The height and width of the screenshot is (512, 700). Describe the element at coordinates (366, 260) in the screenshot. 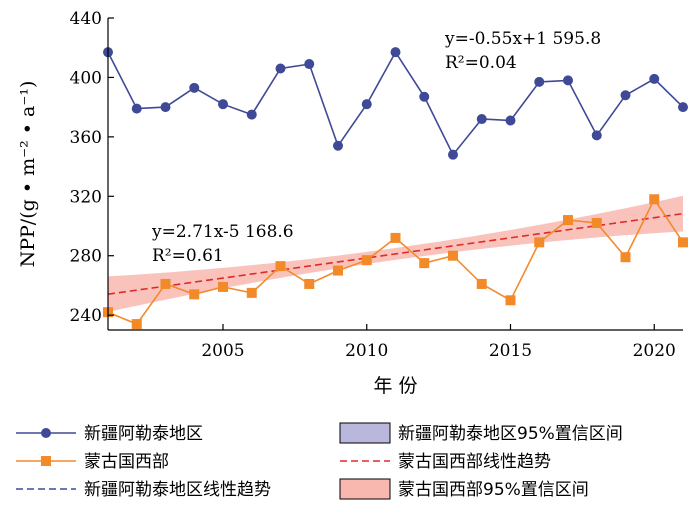

I see `point-1-2010` at that location.